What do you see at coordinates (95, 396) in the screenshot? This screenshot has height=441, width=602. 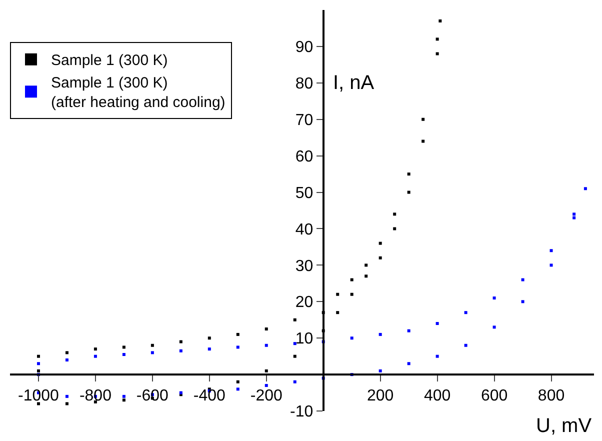 I see `x-tick-label: -800` at bounding box center [95, 396].